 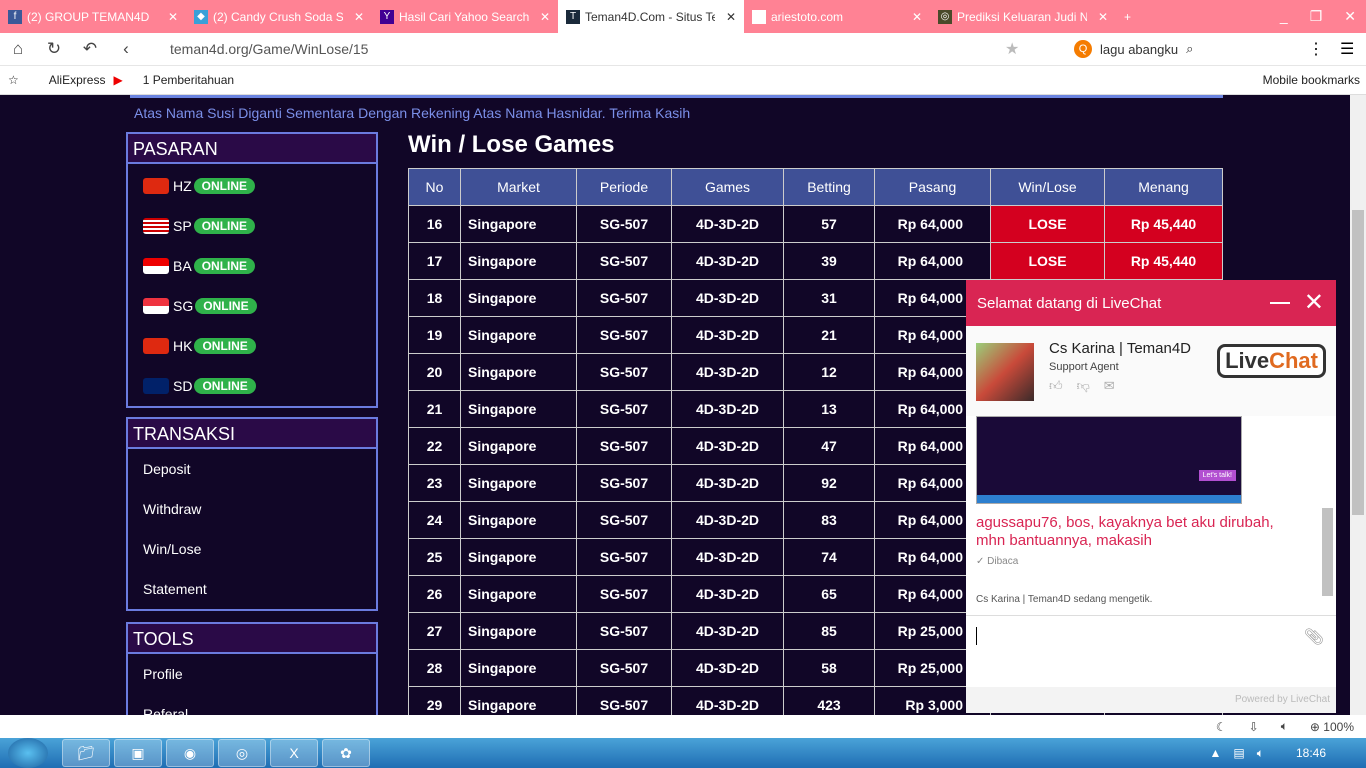 What do you see at coordinates (1109, 460) in the screenshot?
I see `attached-screenshot: Let's talk!` at bounding box center [1109, 460].